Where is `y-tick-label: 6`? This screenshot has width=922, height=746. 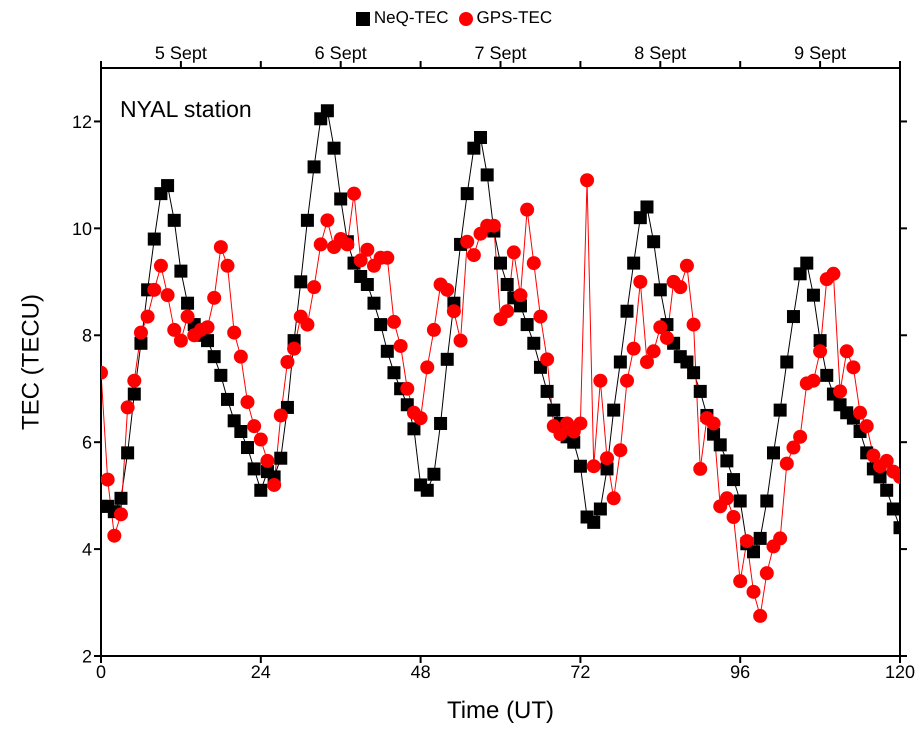
y-tick-label: 6 is located at coordinates (87, 442).